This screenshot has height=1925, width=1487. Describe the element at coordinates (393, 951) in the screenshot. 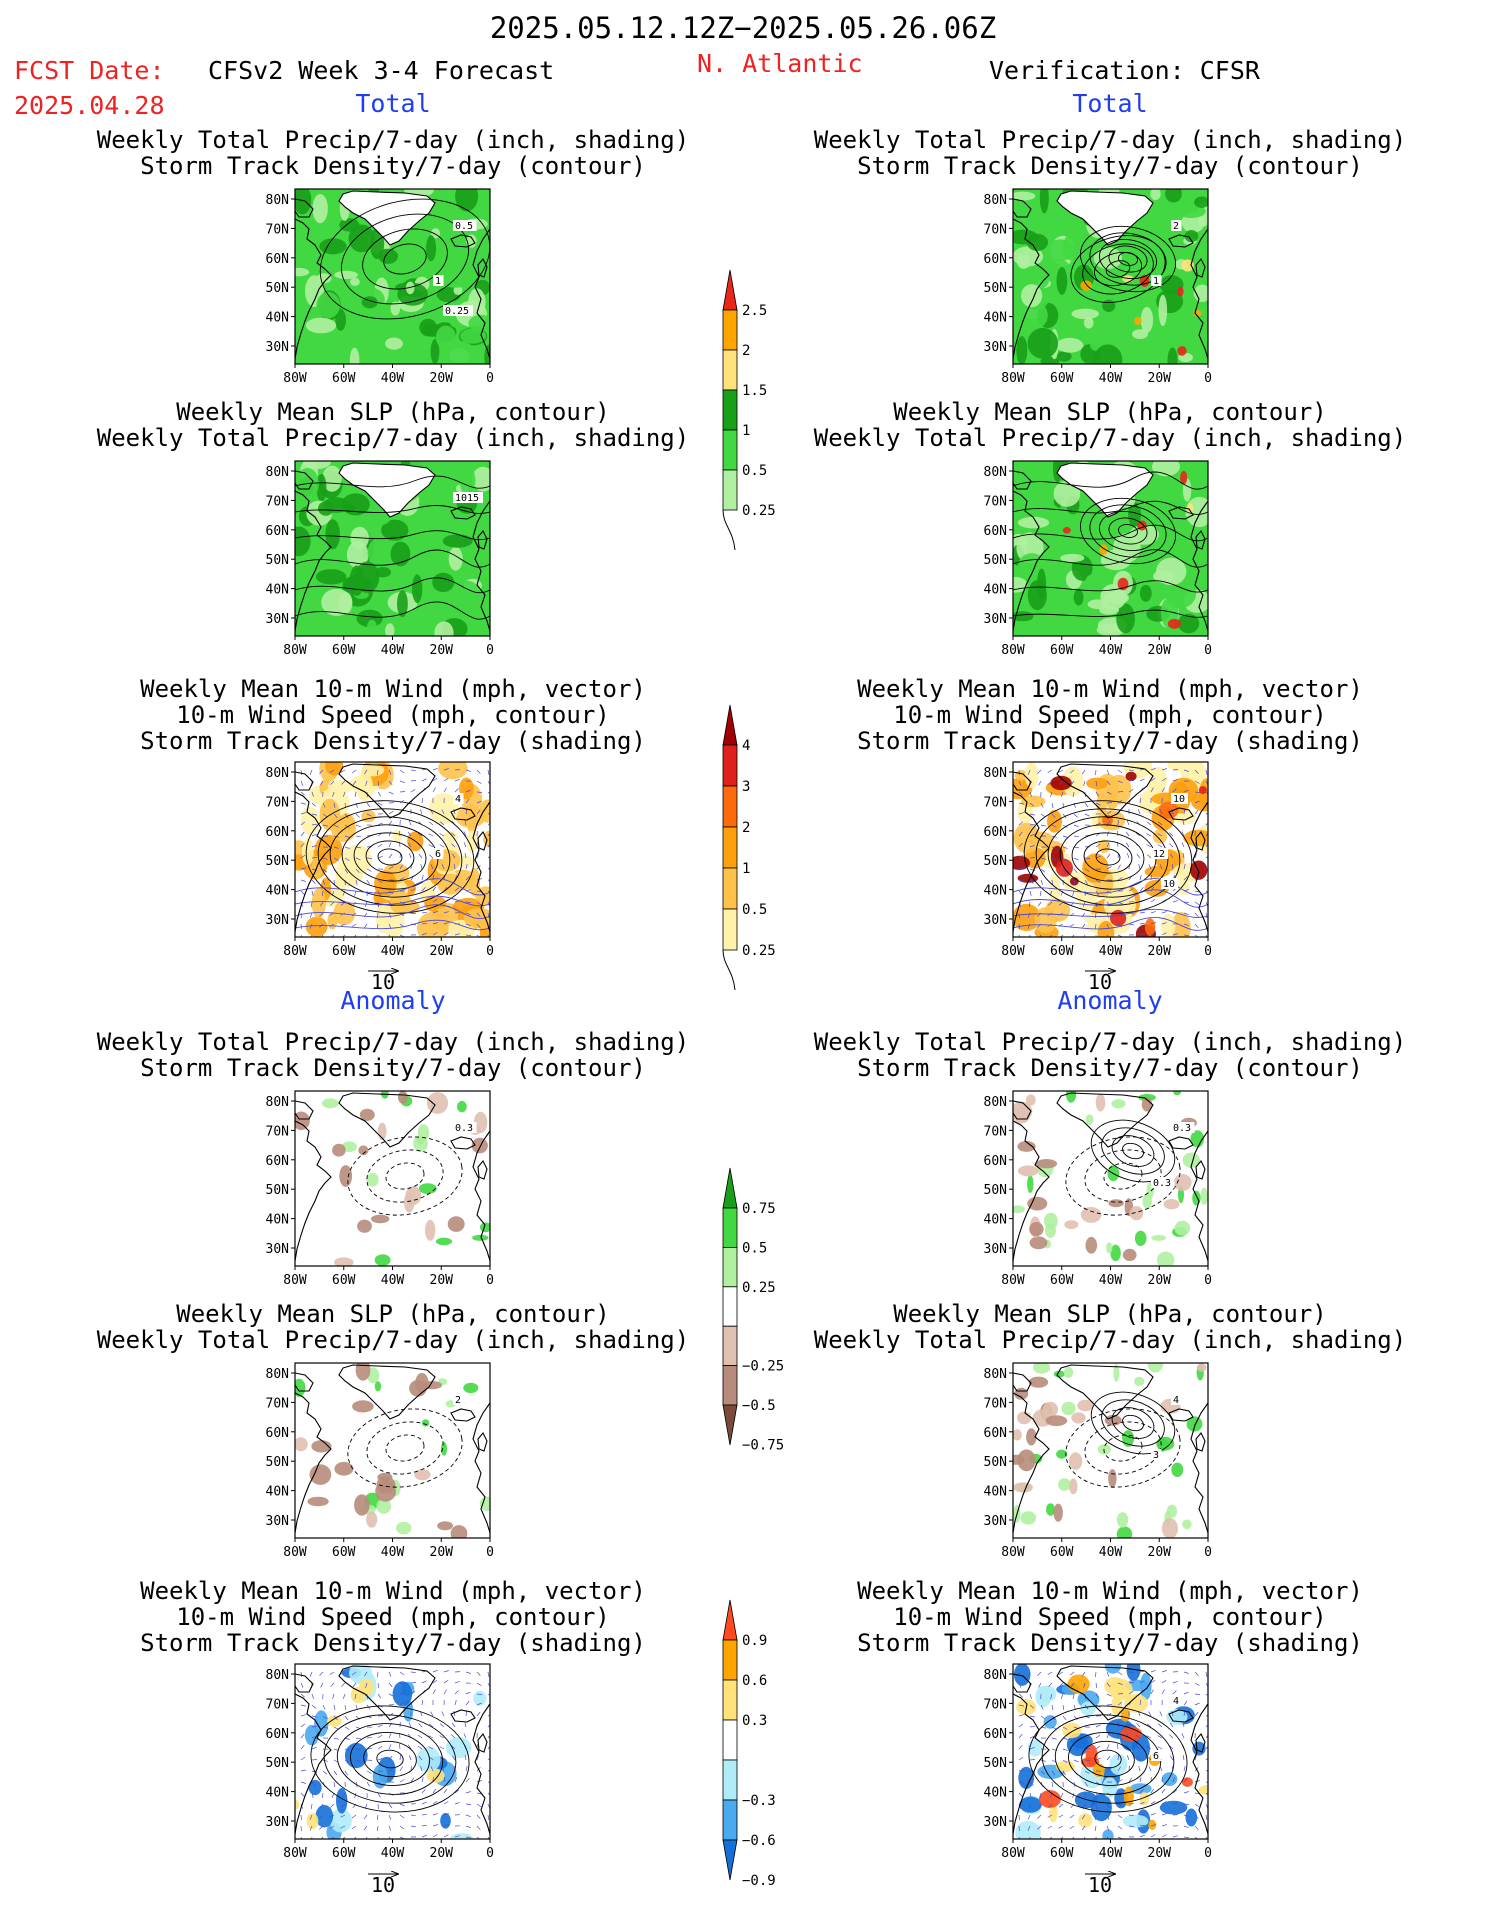

I see `lon-tick-label: 40W` at that location.